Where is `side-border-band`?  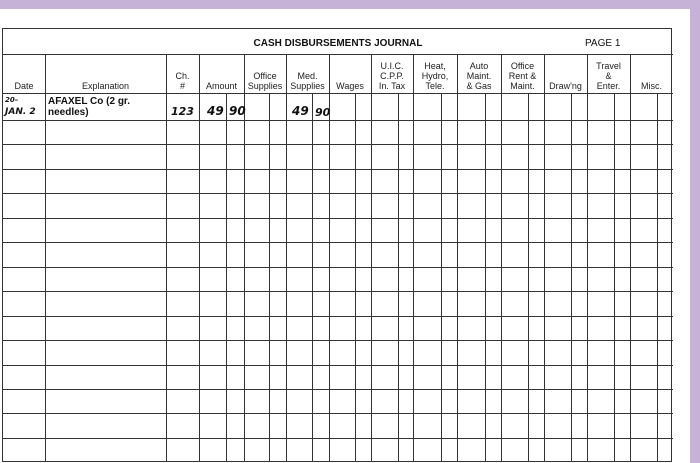 side-border-band is located at coordinates (695, 231).